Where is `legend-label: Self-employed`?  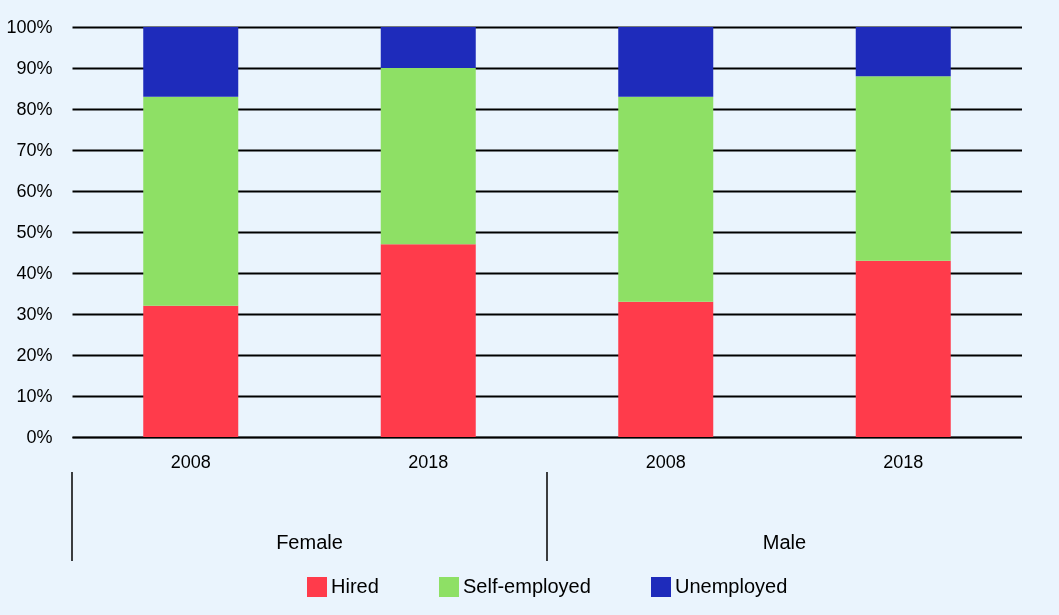 legend-label: Self-employed is located at coordinates (527, 586).